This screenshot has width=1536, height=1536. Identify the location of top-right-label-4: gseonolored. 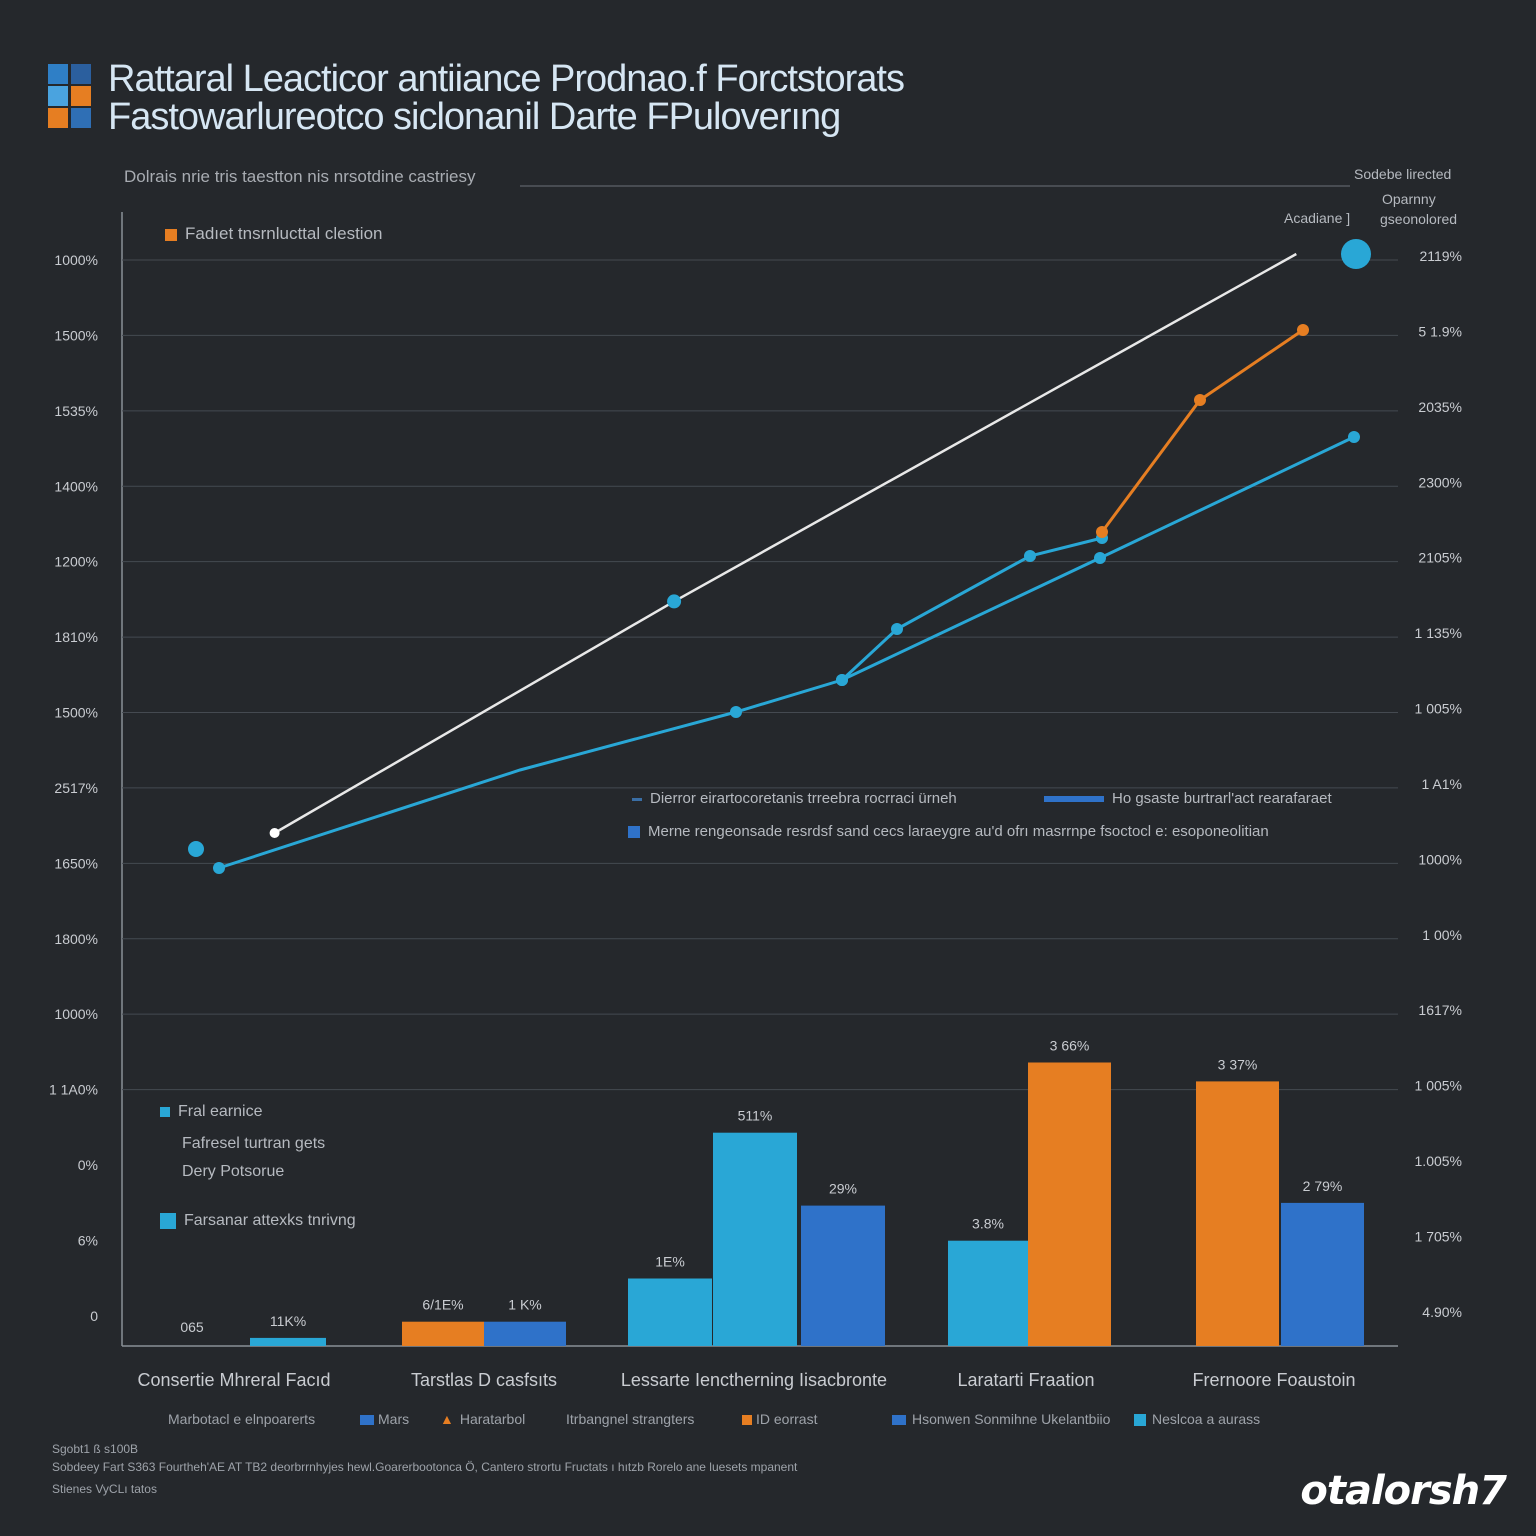
(1419, 219).